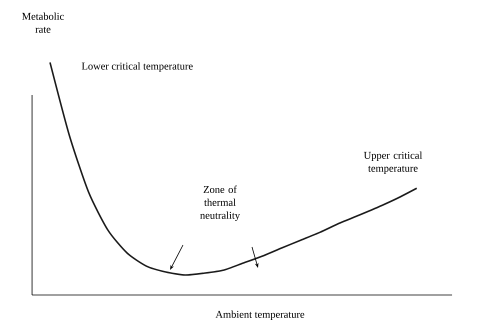 Image resolution: width=477 pixels, height=335 pixels. Describe the element at coordinates (260, 315) in the screenshot. I see `x-axis-title: Ambient temperature` at that location.